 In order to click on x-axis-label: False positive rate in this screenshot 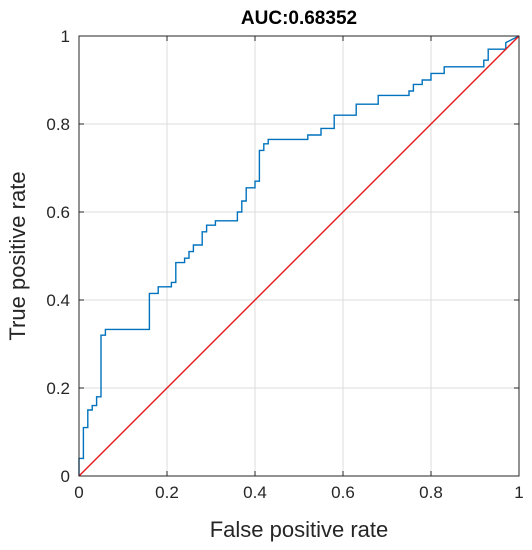, I will do `click(299, 529)`.